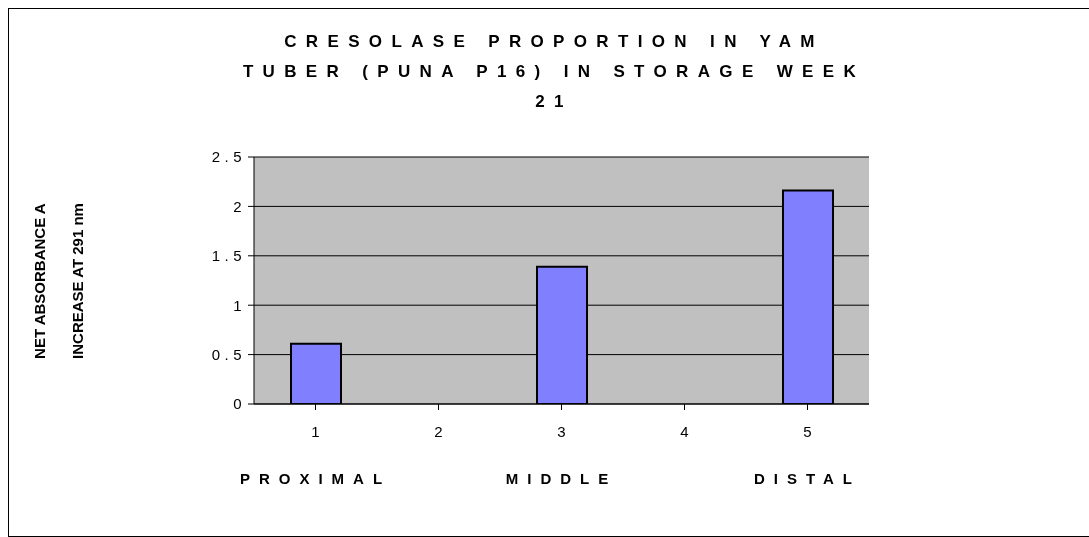 This screenshot has height=537, width=1089. What do you see at coordinates (239, 404) in the screenshot?
I see `y-tick-label: 0` at bounding box center [239, 404].